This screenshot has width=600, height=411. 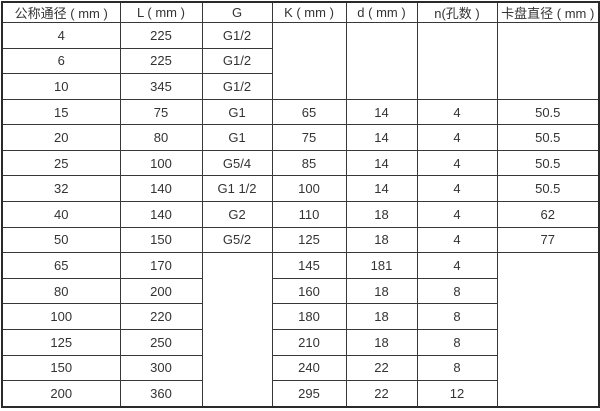 I want to click on cell-G: G1 1/2, so click(x=237, y=189).